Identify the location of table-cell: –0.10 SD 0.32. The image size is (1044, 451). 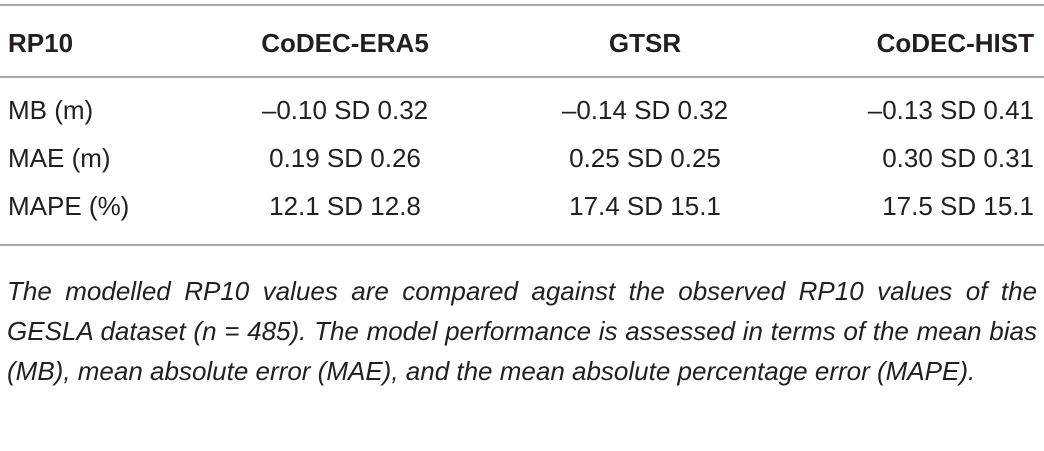
(345, 110).